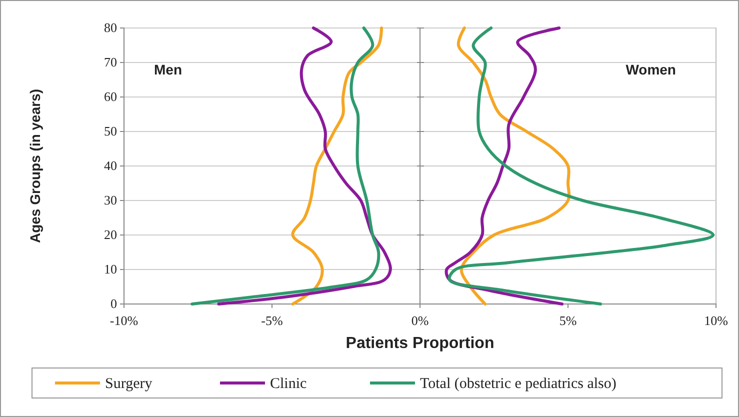  I want to click on y-tick-label: 20, so click(110, 234).